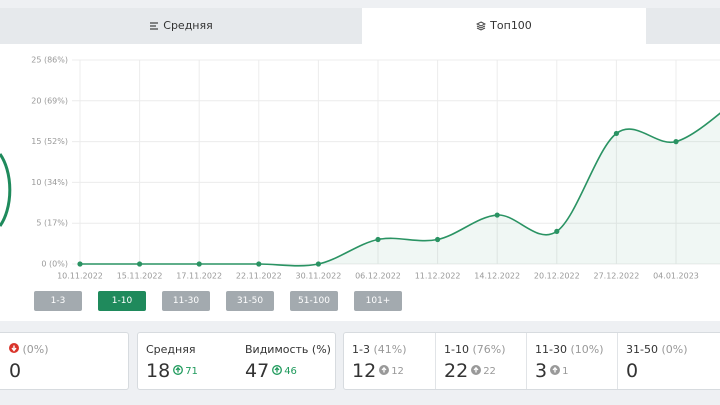 The image size is (720, 405). I want to click on delta-value: 1, so click(565, 371).